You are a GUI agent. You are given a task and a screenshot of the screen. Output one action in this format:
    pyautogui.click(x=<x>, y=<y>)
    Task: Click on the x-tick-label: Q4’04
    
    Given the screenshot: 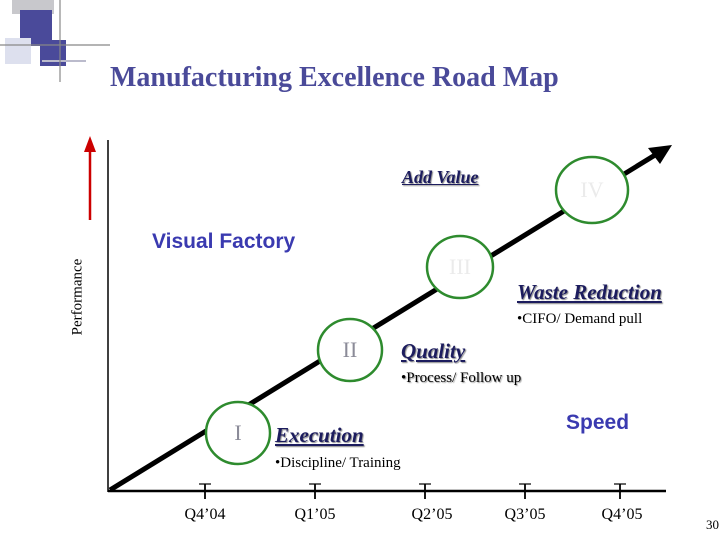 What is the action you would take?
    pyautogui.click(x=205, y=514)
    